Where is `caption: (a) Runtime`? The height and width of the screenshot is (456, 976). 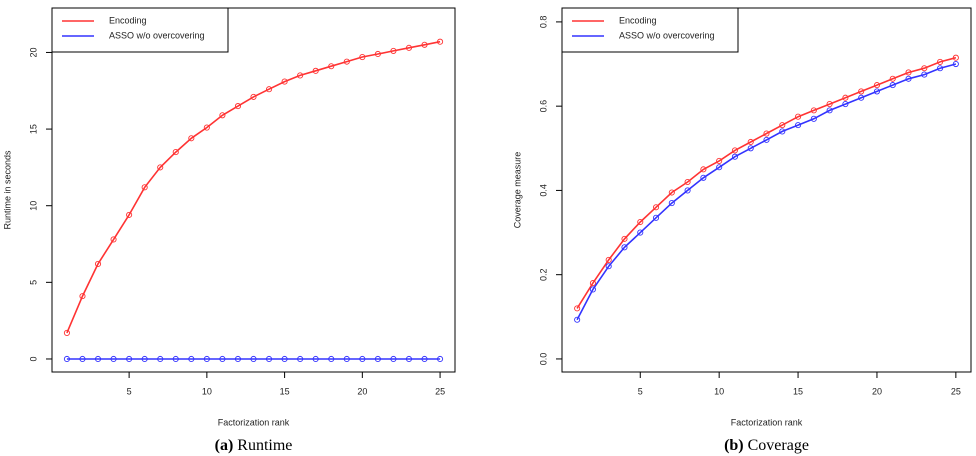 caption: (a) Runtime is located at coordinates (254, 445).